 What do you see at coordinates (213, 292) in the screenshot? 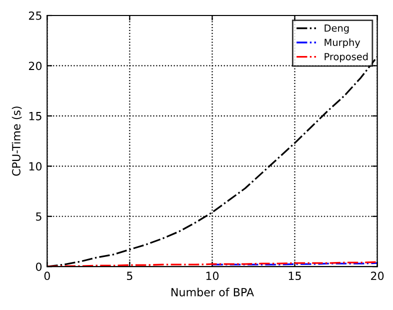
I see `x-axis-title: Number of BPA` at bounding box center [213, 292].